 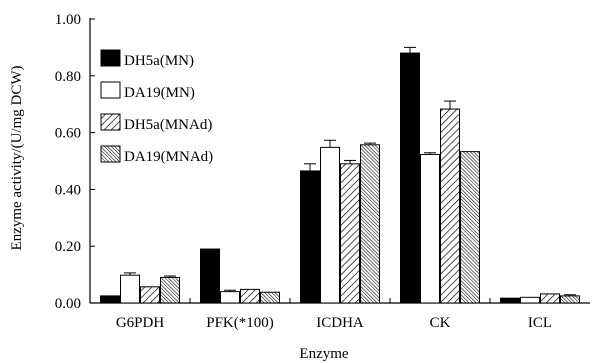 What do you see at coordinates (270, 297) in the screenshot?
I see `bar-da19-mnad--pfk-100-` at bounding box center [270, 297].